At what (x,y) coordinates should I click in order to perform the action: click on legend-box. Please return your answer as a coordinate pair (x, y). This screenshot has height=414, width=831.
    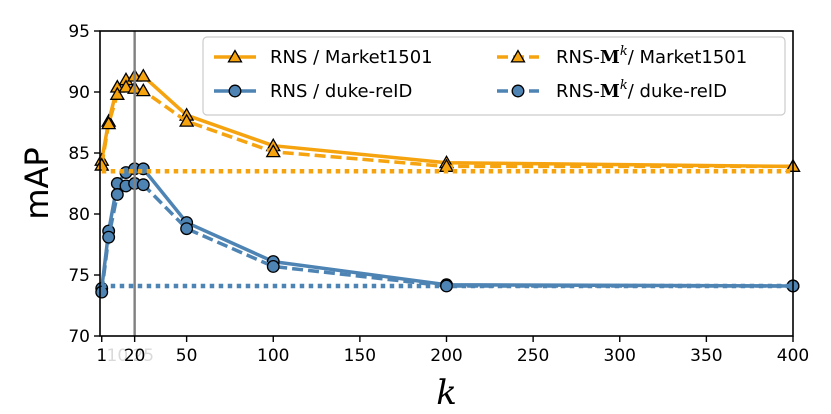
    Looking at the image, I should click on (494, 76).